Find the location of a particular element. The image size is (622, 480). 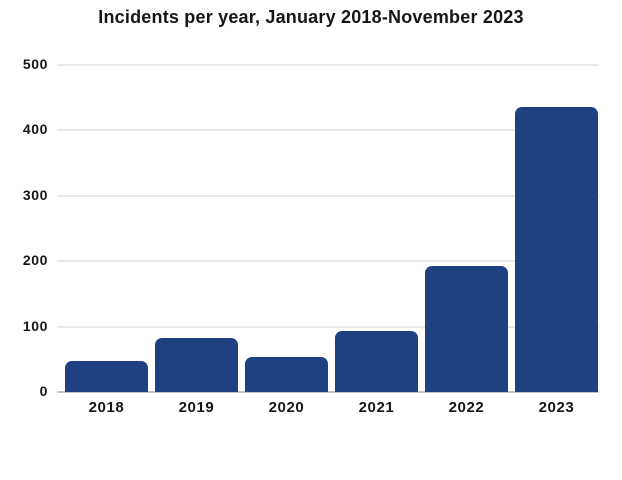

bar-2022 is located at coordinates (466, 328).